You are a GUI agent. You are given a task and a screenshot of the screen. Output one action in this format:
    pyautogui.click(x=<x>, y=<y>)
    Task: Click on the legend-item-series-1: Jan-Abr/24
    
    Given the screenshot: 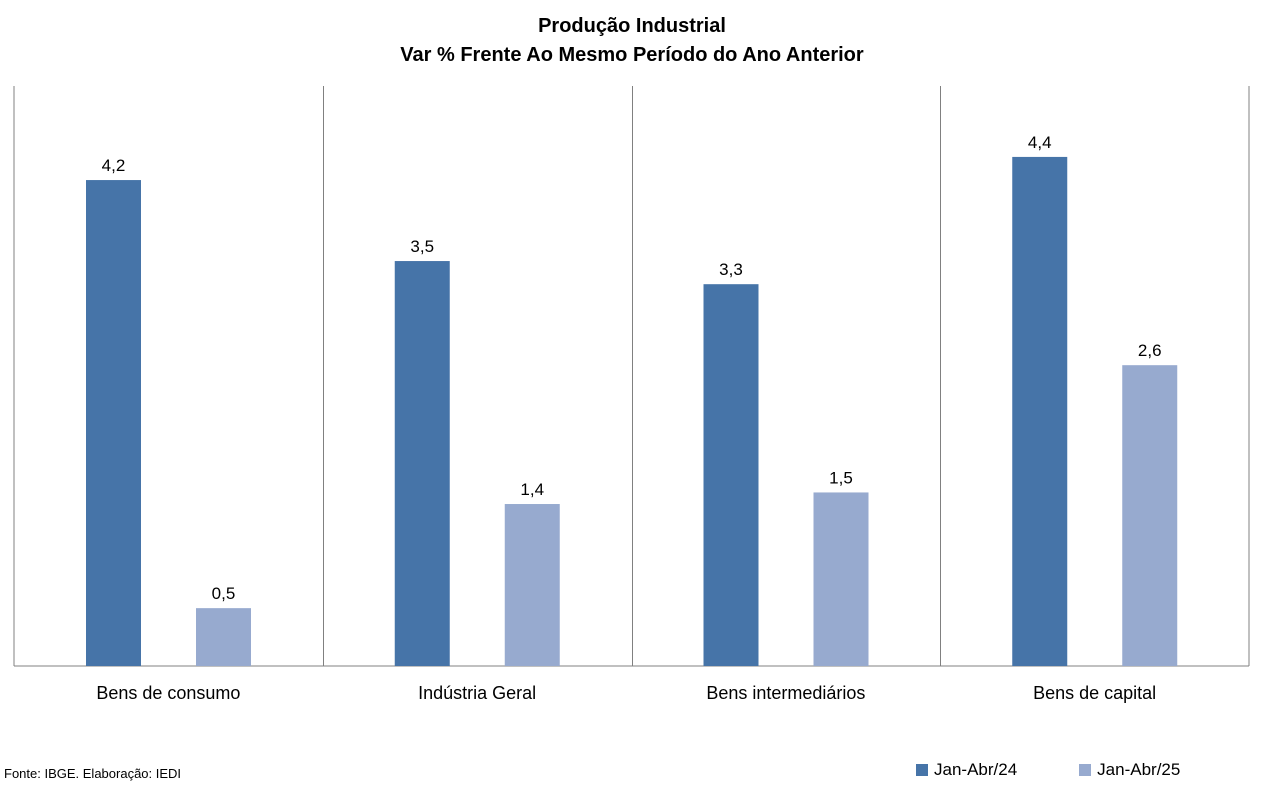 What is the action you would take?
    pyautogui.click(x=966, y=770)
    